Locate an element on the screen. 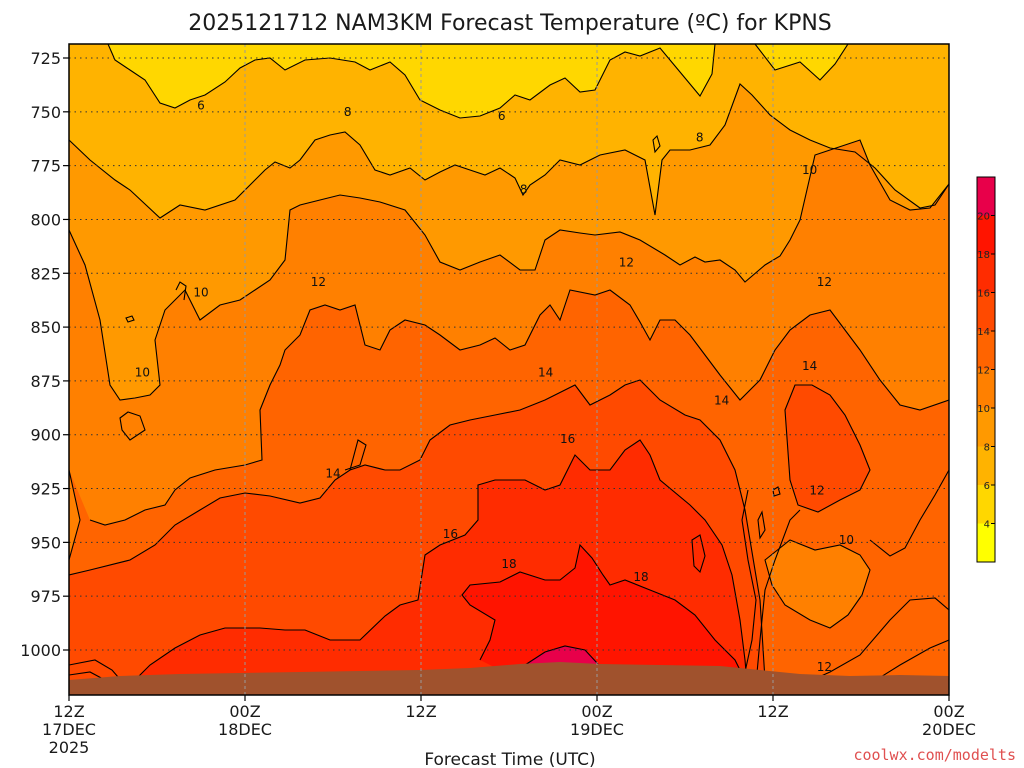 The width and height of the screenshot is (1024, 768). band-14-16-east is located at coordinates (827, 448).